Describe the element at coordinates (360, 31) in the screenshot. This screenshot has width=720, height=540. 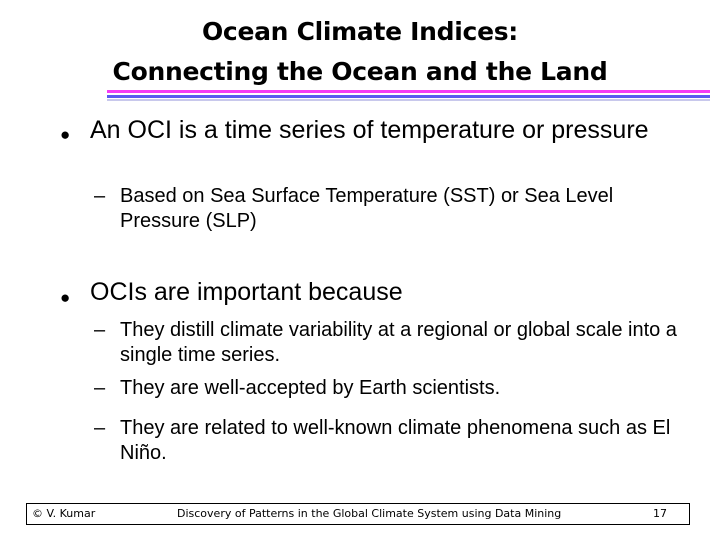
I see `title-line-1: Ocean Climate Indices:` at that location.